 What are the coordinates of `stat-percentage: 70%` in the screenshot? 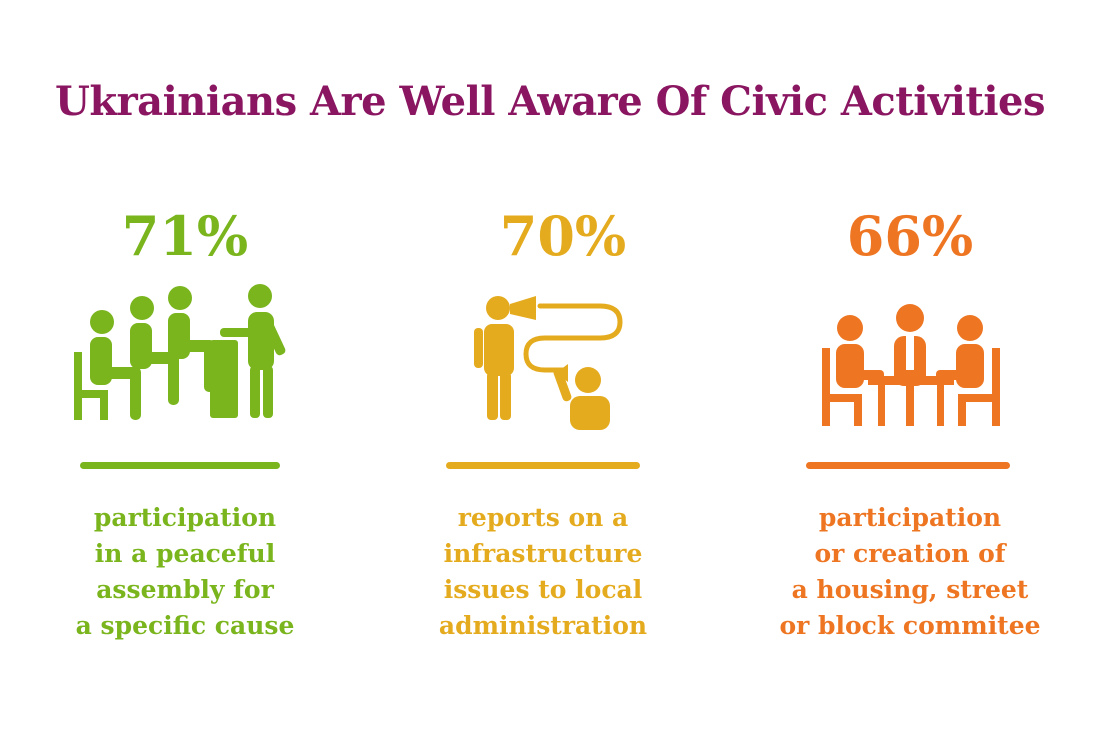 It's located at (563, 236).